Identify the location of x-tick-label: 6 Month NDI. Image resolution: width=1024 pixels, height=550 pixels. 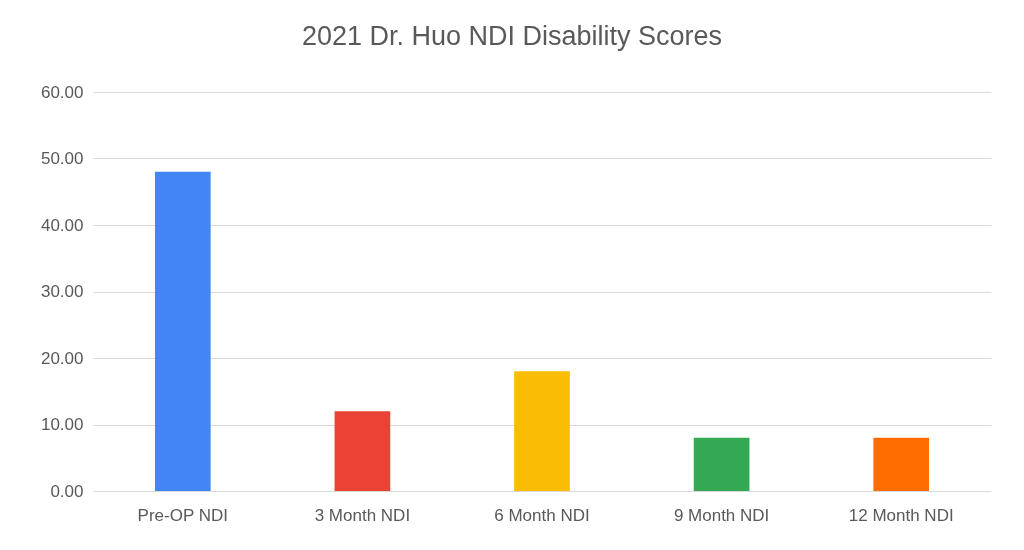
(542, 515).